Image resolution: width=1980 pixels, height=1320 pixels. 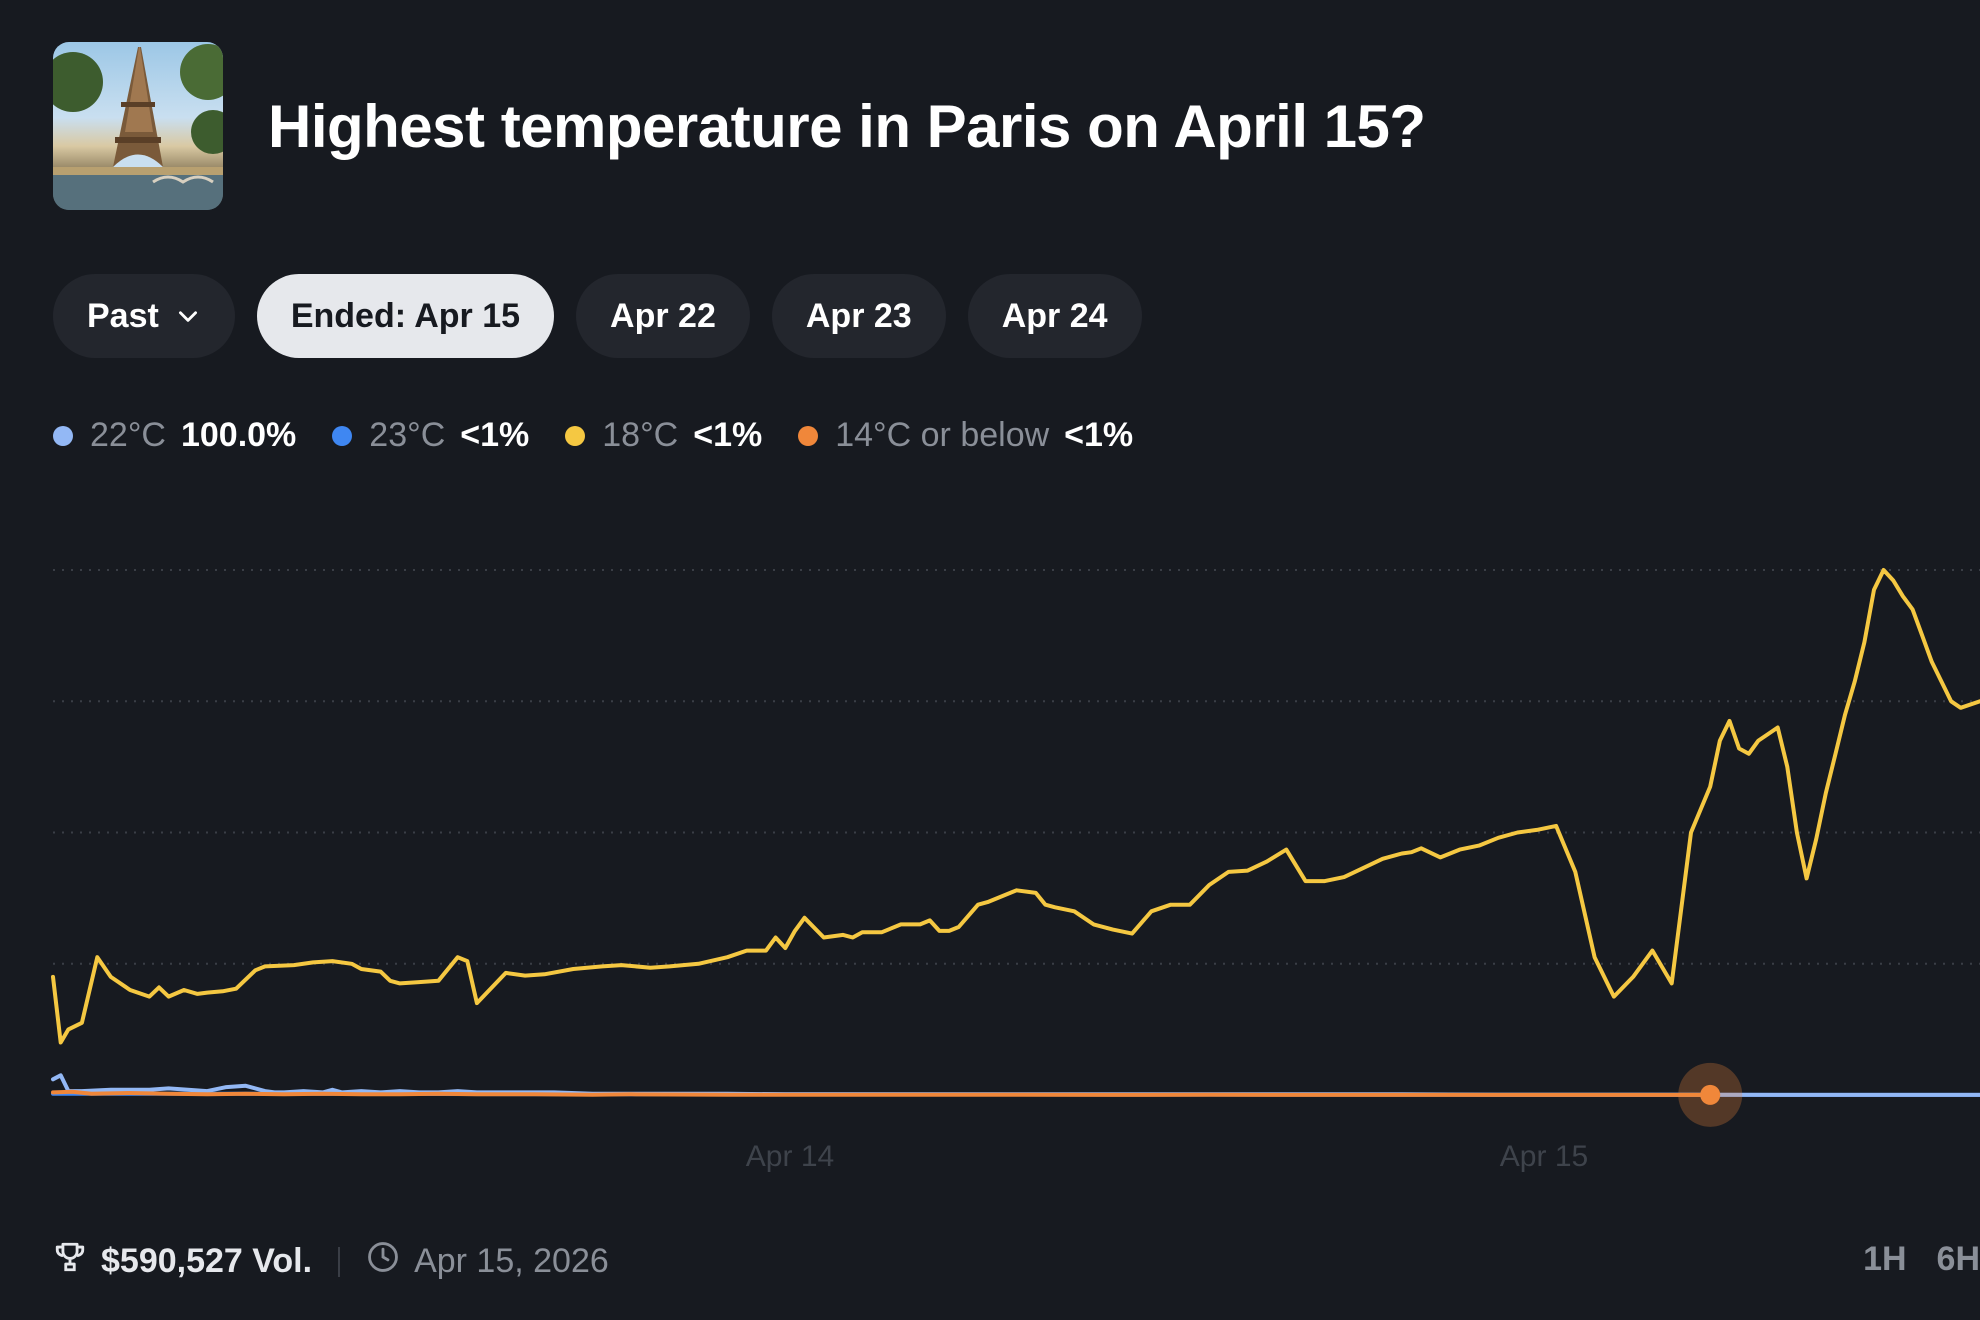 I want to click on chevron-down-icon, so click(x=188, y=316).